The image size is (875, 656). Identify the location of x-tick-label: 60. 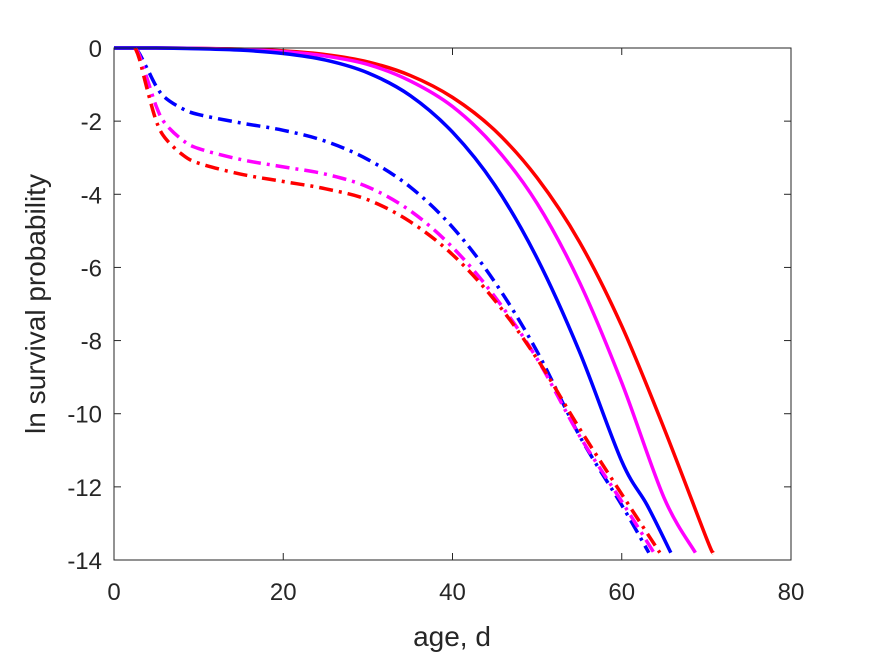
(621, 592).